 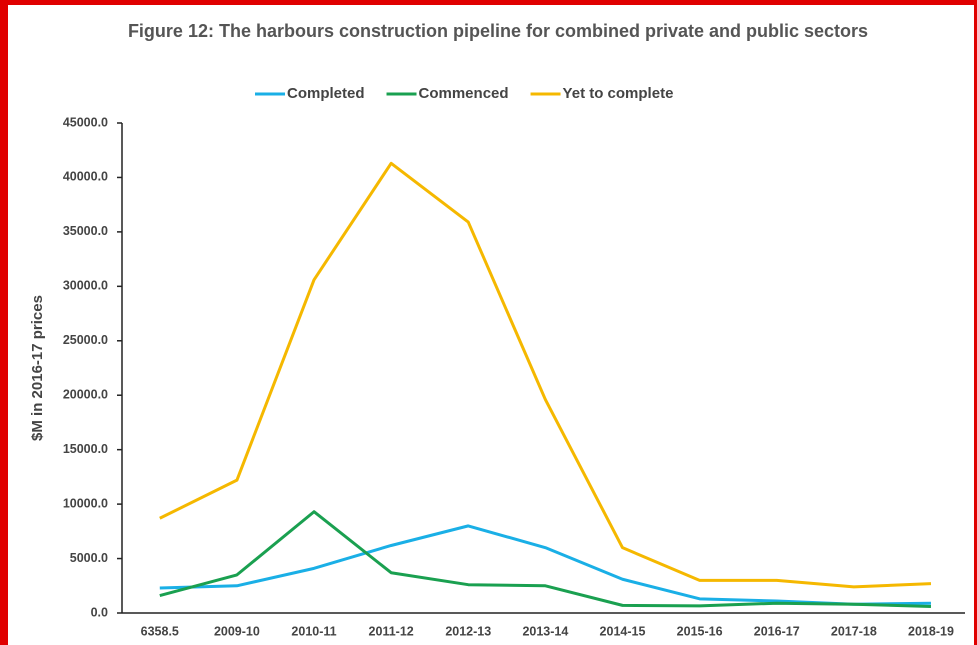 I want to click on x-tick-label: 2015-16, so click(x=700, y=631).